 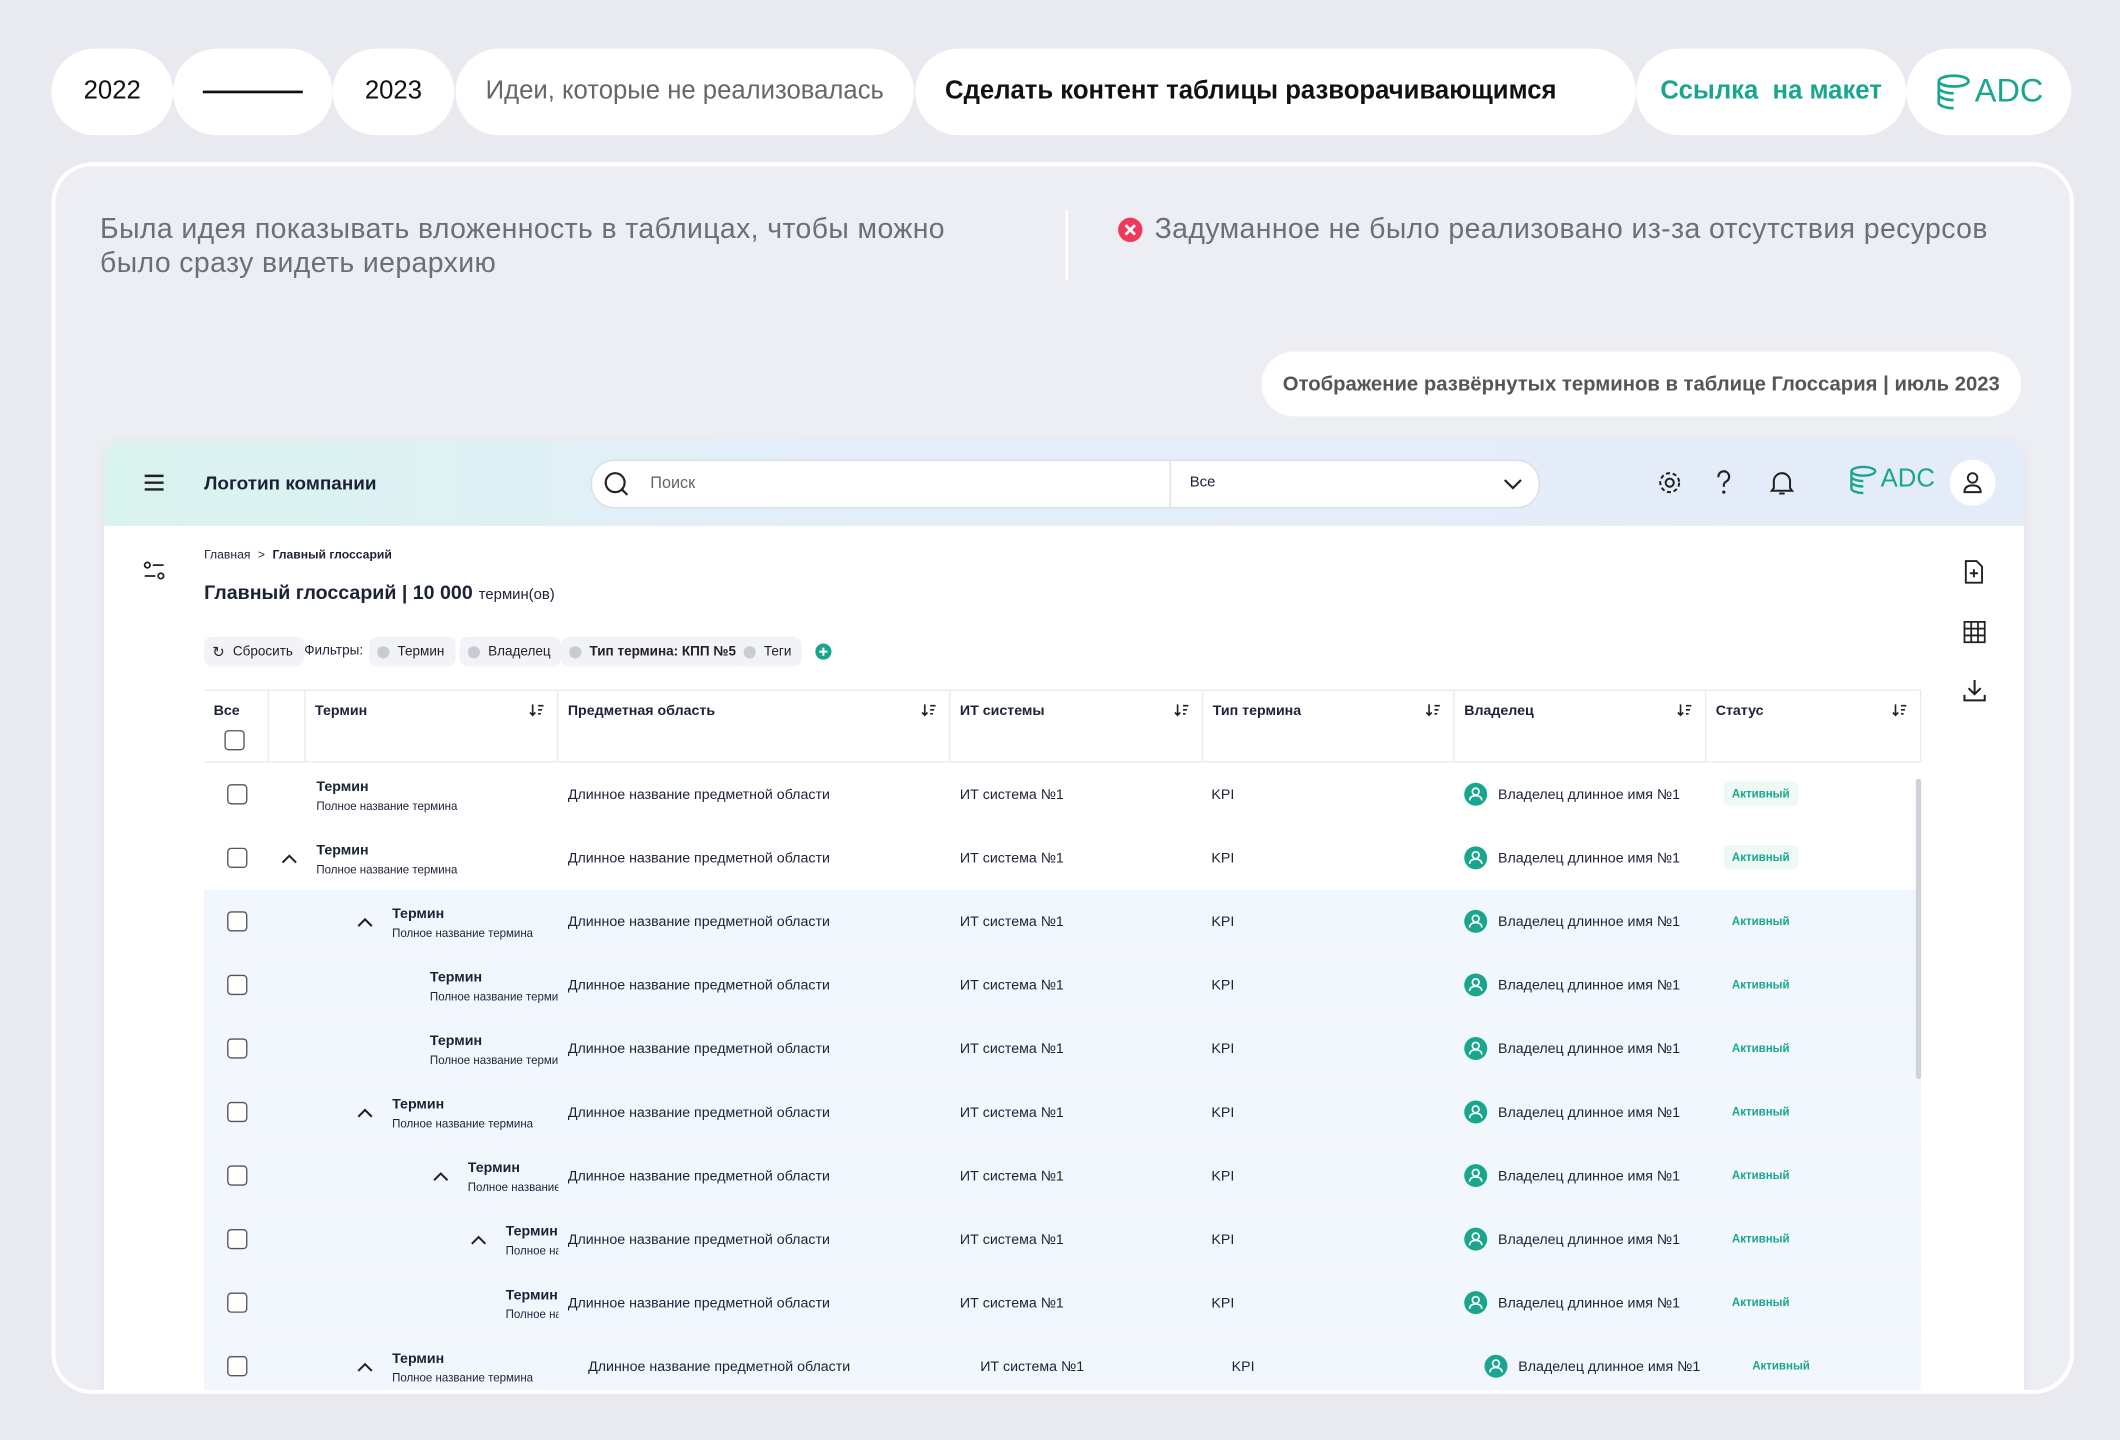 I want to click on it-system: ИТ система №1, so click(x=1011, y=1303).